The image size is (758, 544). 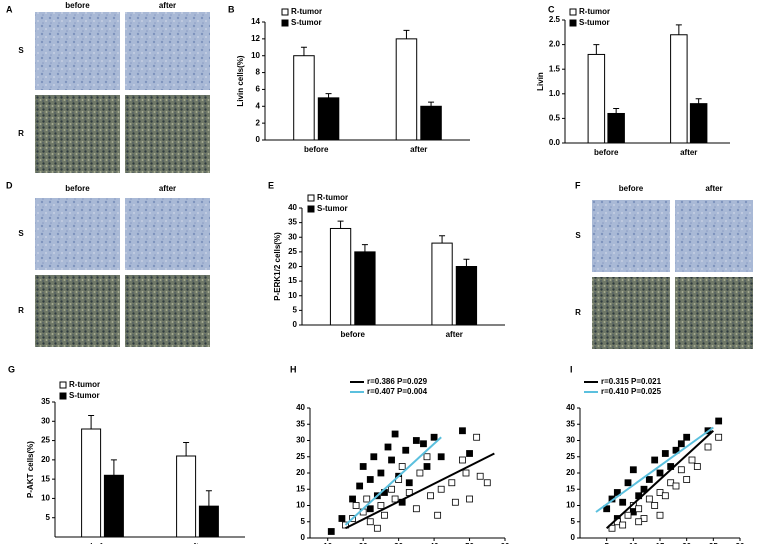 What do you see at coordinates (48, 517) in the screenshot?
I see `y-tick-label: 5` at bounding box center [48, 517].